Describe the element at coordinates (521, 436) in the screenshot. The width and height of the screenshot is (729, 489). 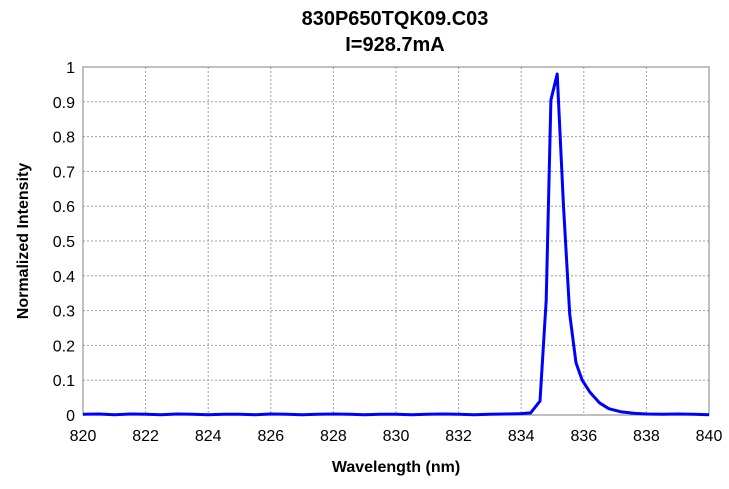
I see `x-tick-label: 834` at that location.